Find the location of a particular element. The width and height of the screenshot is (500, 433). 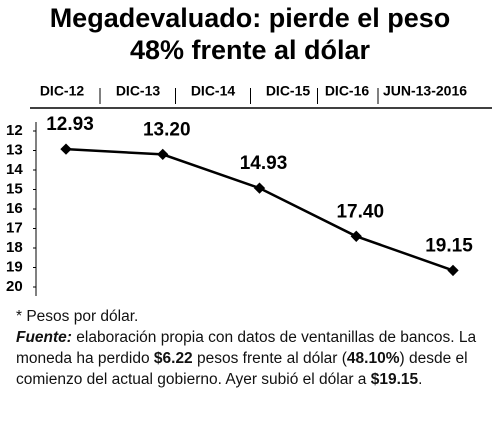

data-label: 13.20 is located at coordinates (167, 129).